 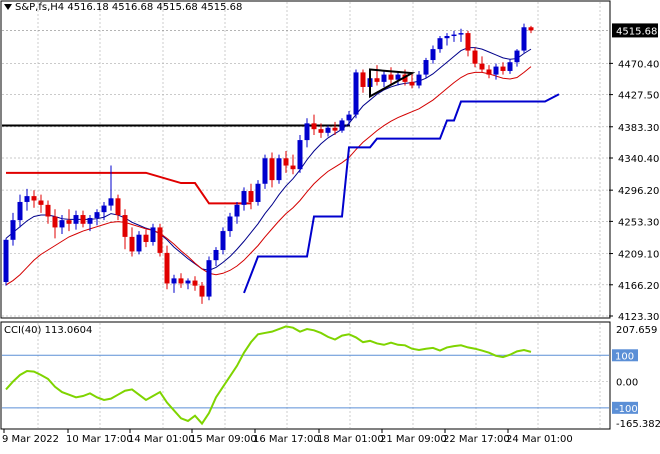 I want to click on high-value: 4516.68, so click(x=132, y=7).